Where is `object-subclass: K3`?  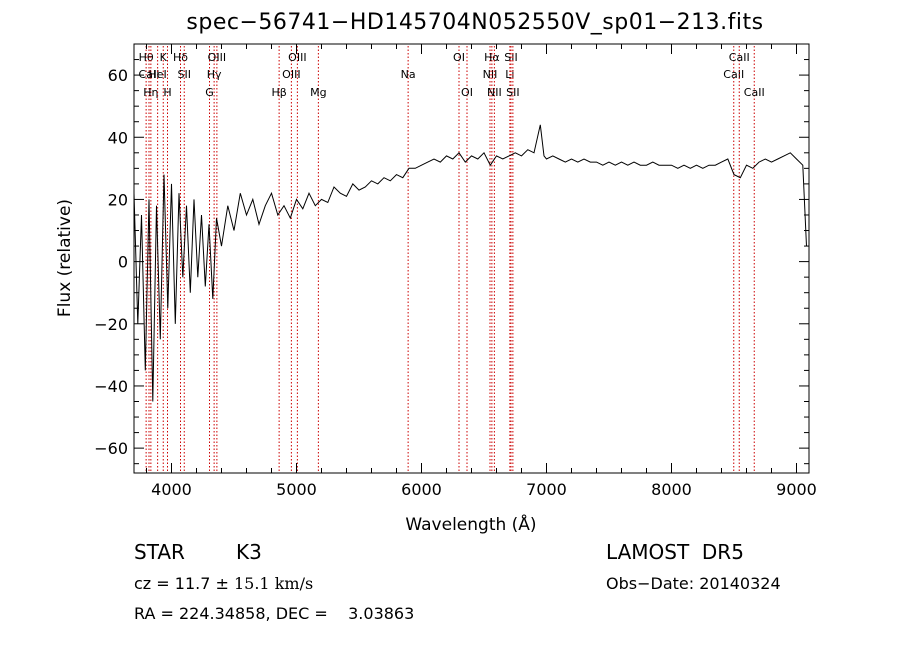 object-subclass: K3 is located at coordinates (249, 552).